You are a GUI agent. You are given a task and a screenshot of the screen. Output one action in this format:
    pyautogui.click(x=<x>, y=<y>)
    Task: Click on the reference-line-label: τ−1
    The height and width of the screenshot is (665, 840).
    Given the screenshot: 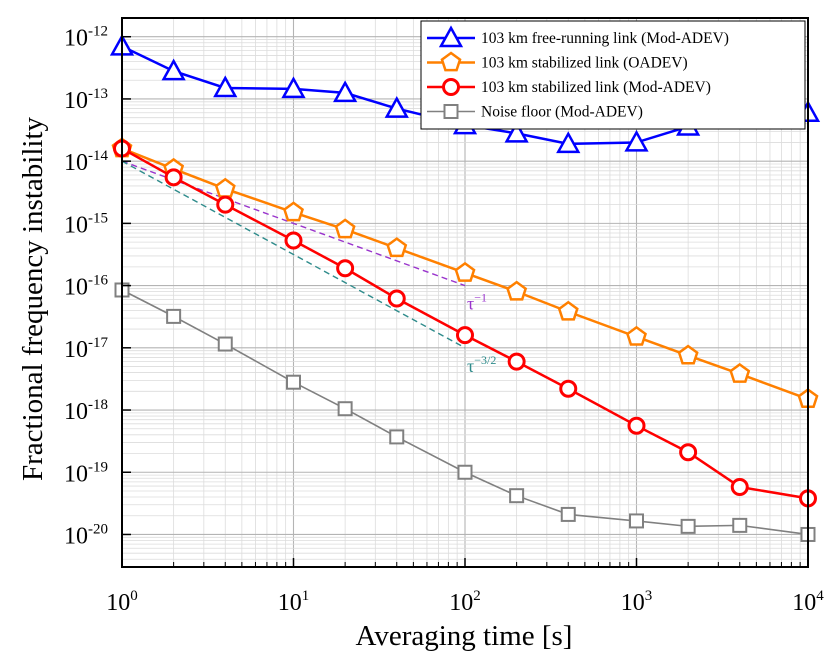 What is the action you would take?
    pyautogui.click(x=477, y=302)
    